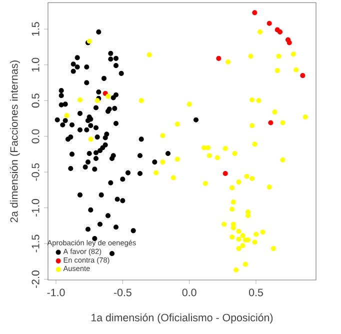 The image size is (341, 334). I want to click on x-tick-label: 0.0, so click(189, 292).